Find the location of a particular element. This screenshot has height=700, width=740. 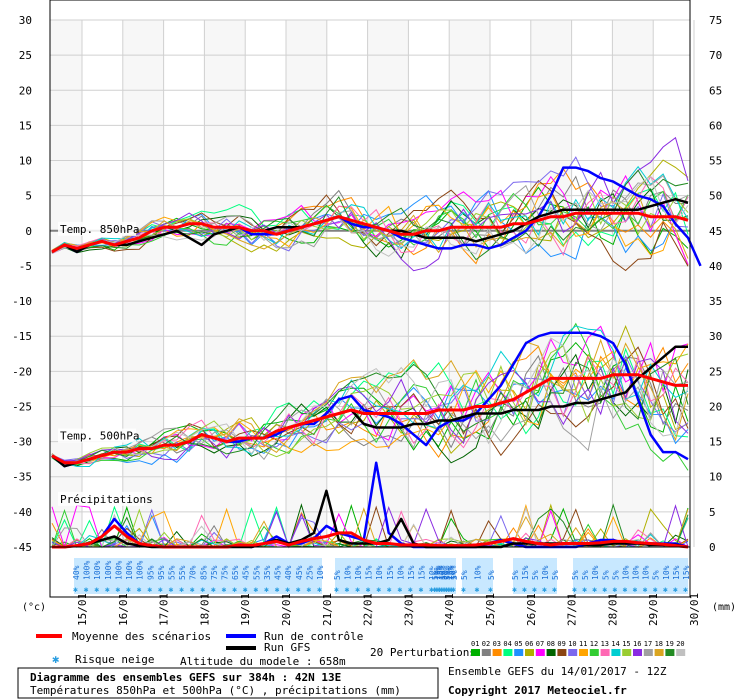

x-date-label: 25/01 is located at coordinates (490, 609).